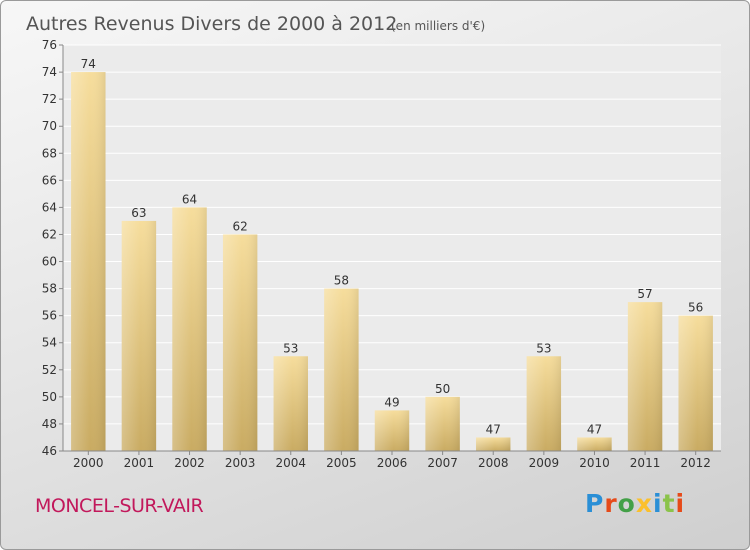  I want to click on x-tick-label: 2002, so click(189, 463).